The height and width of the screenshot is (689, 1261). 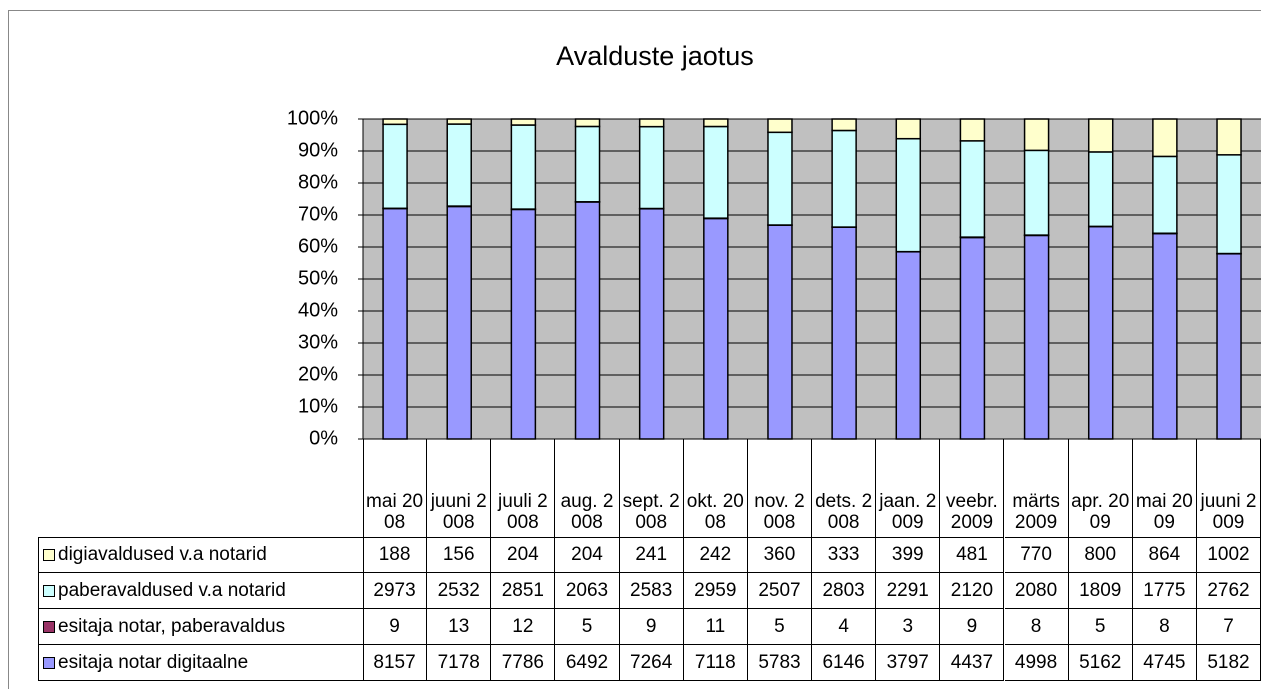 What do you see at coordinates (587, 591) in the screenshot?
I see `table-value: 2063` at bounding box center [587, 591].